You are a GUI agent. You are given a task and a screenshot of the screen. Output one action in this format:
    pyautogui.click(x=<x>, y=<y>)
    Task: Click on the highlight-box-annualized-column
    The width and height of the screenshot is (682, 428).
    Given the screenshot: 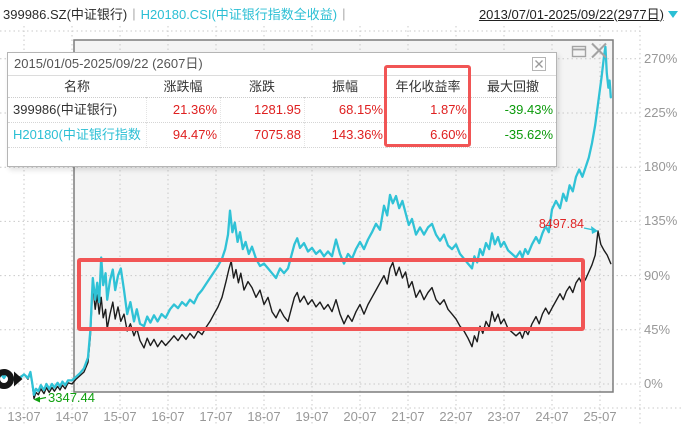 What is the action you would take?
    pyautogui.click(x=427, y=106)
    